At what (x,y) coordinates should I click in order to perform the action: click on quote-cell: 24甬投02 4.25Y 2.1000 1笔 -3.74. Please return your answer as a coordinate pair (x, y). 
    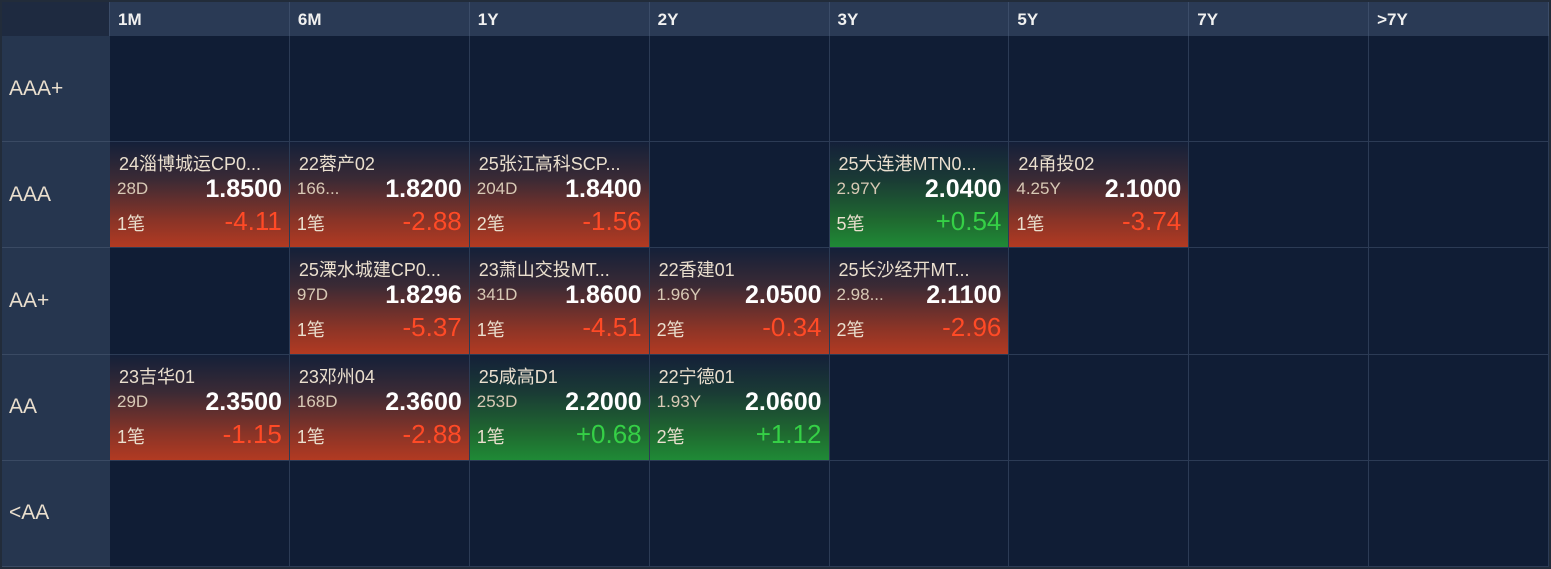
    Looking at the image, I should click on (1099, 195).